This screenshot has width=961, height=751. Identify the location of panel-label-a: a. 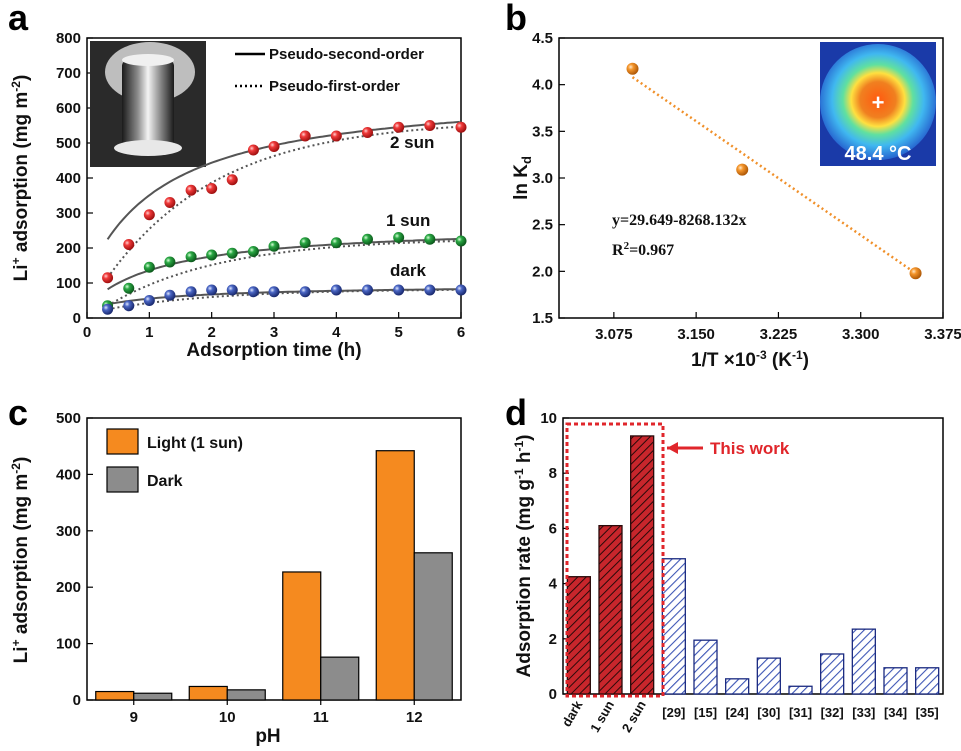
(18, 19).